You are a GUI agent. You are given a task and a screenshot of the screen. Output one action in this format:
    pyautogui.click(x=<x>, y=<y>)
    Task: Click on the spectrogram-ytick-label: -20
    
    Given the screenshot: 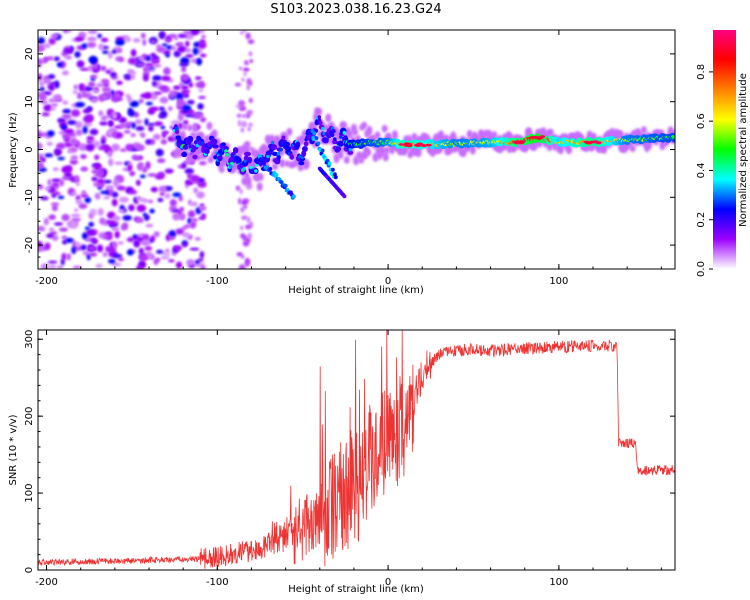 What is the action you would take?
    pyautogui.click(x=29, y=245)
    